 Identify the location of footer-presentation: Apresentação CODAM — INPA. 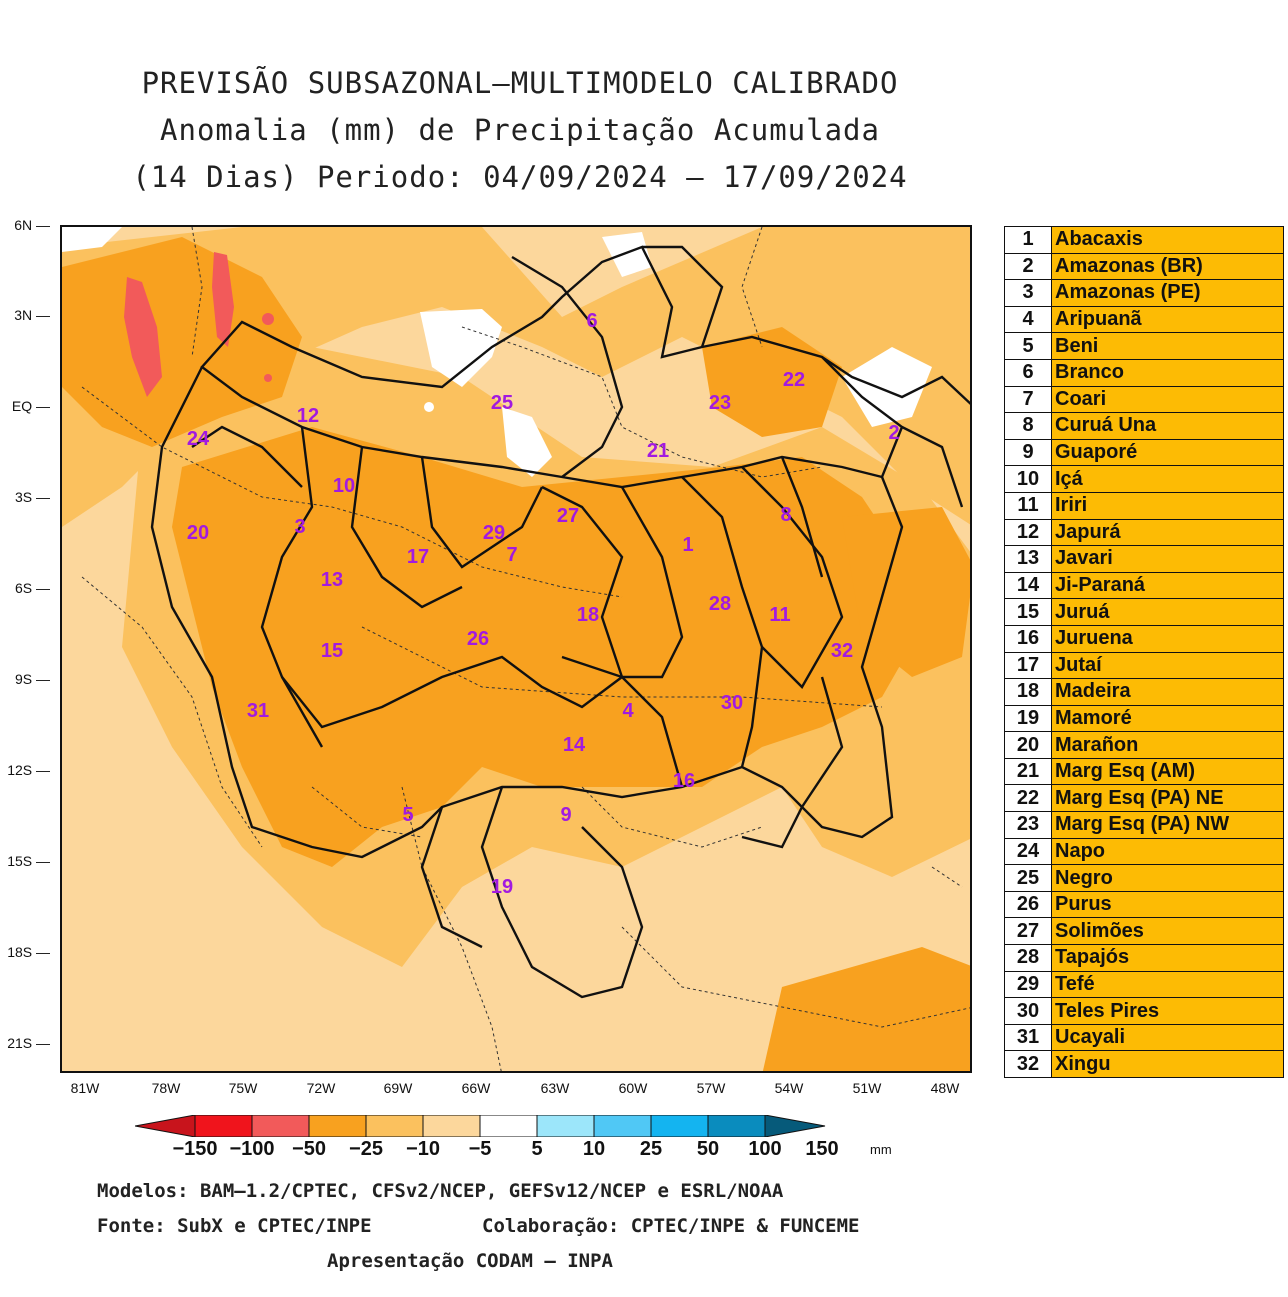
(470, 1261).